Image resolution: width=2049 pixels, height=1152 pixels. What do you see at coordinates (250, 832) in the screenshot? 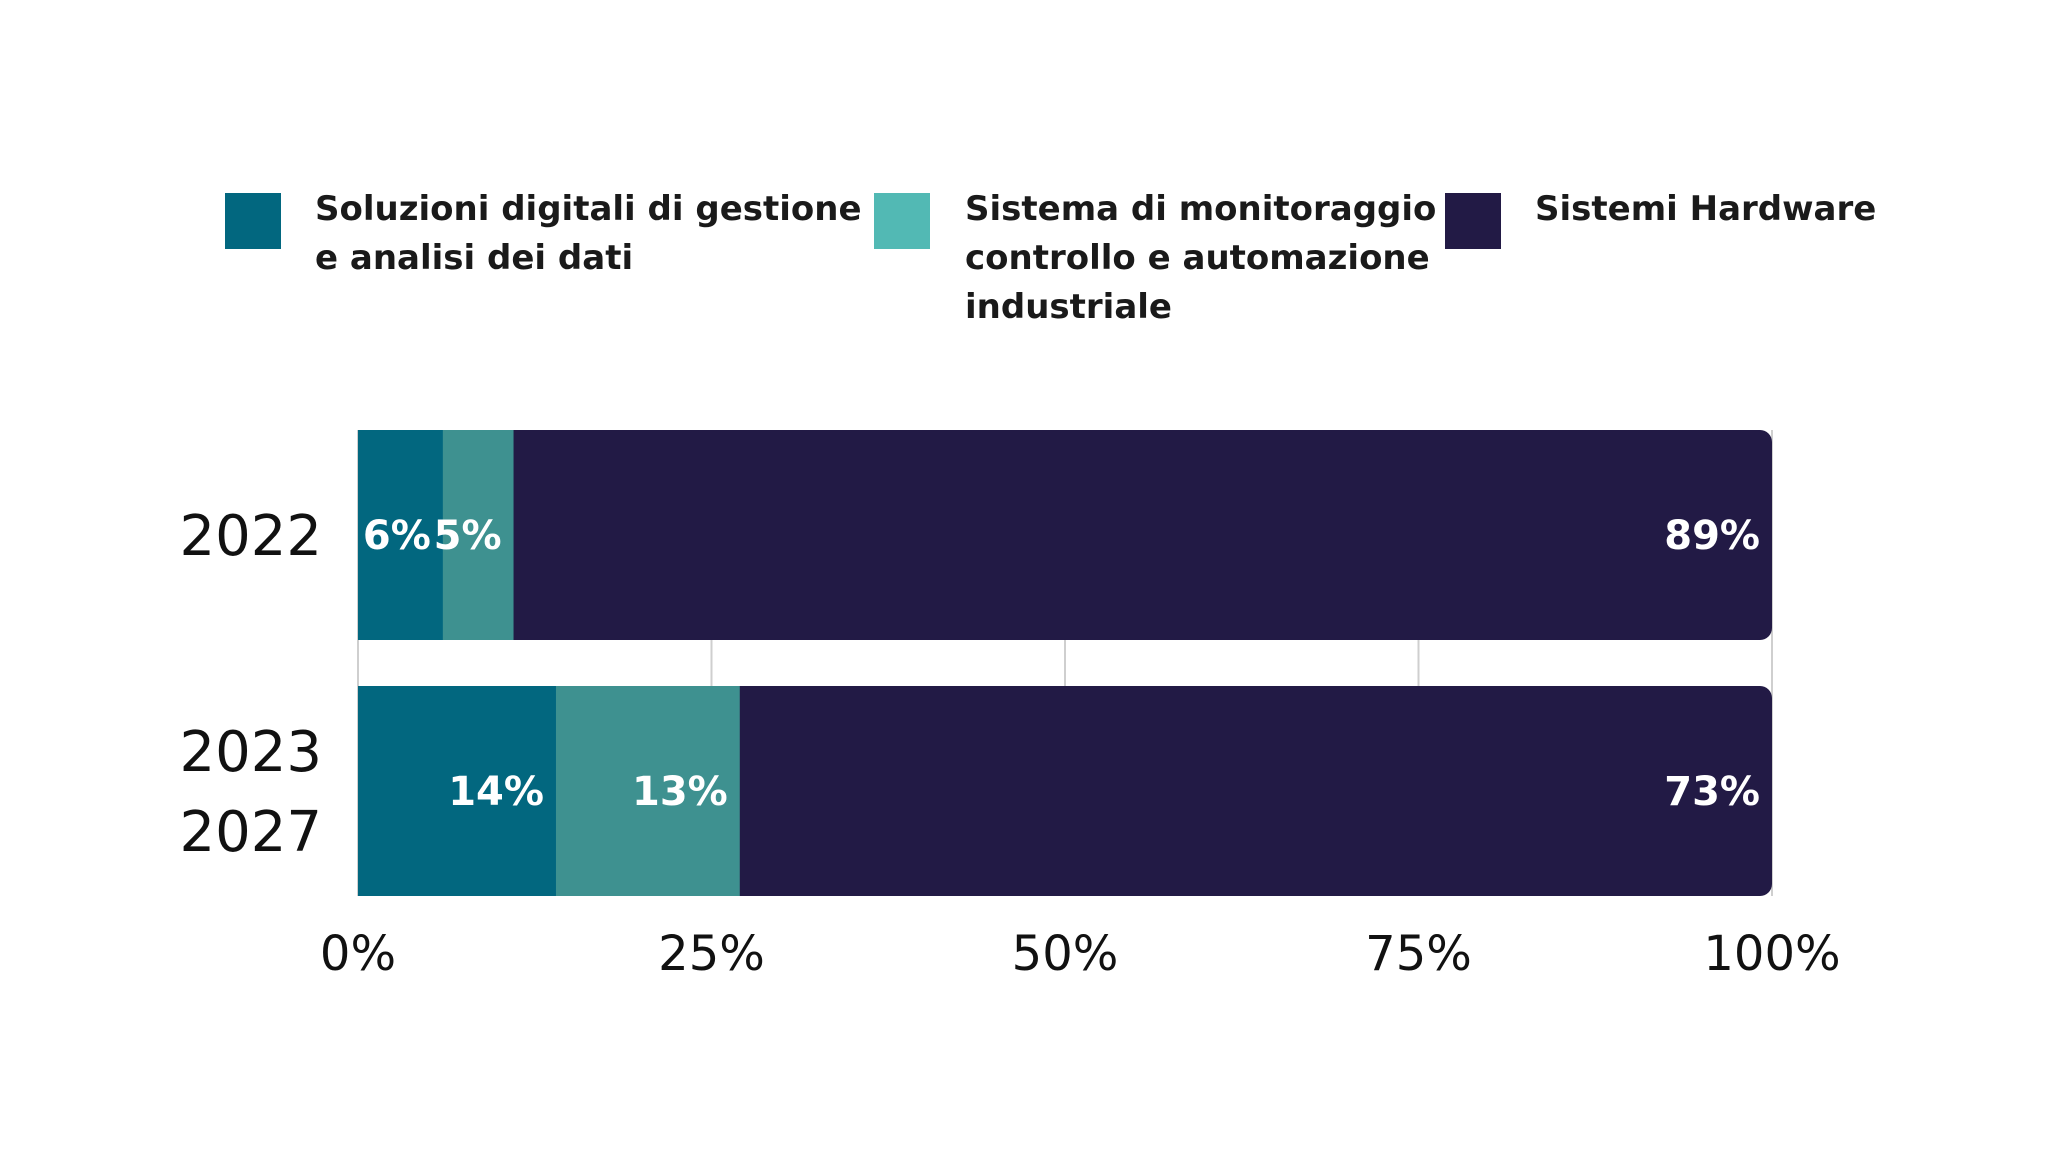
I see `category-label-1-1: 2027` at bounding box center [250, 832].